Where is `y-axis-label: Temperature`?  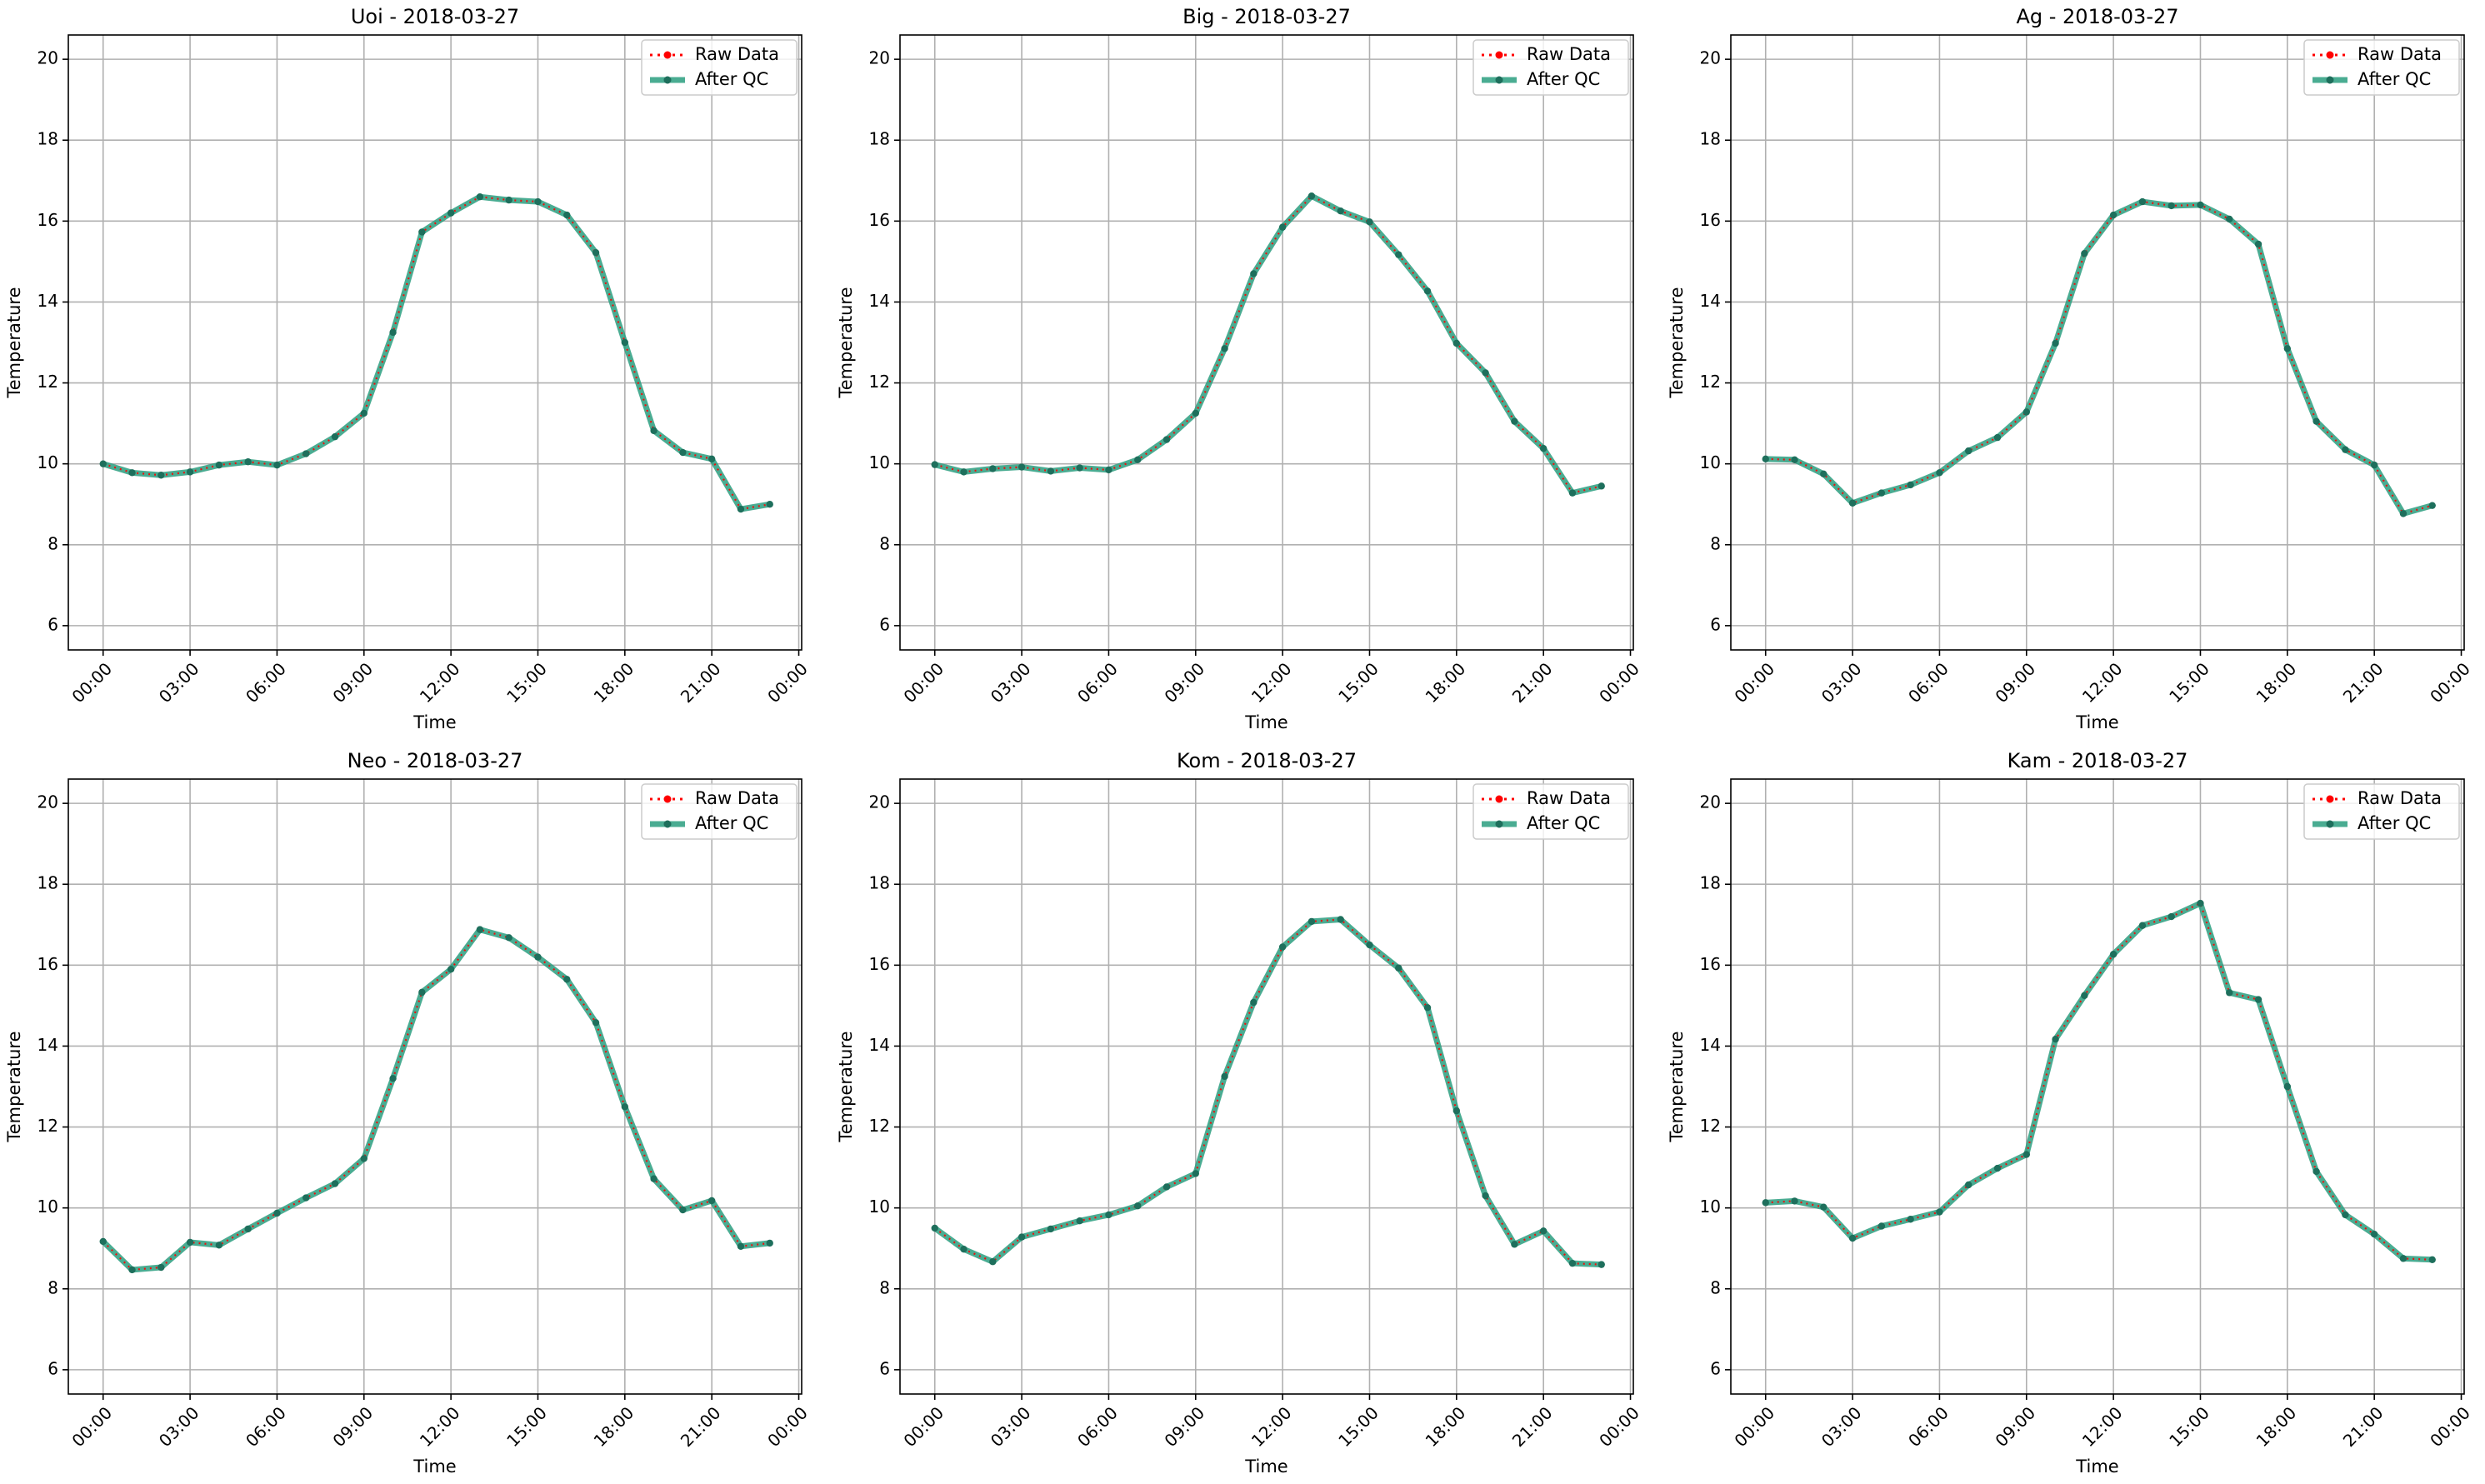 y-axis-label: Temperature is located at coordinates (1677, 1086).